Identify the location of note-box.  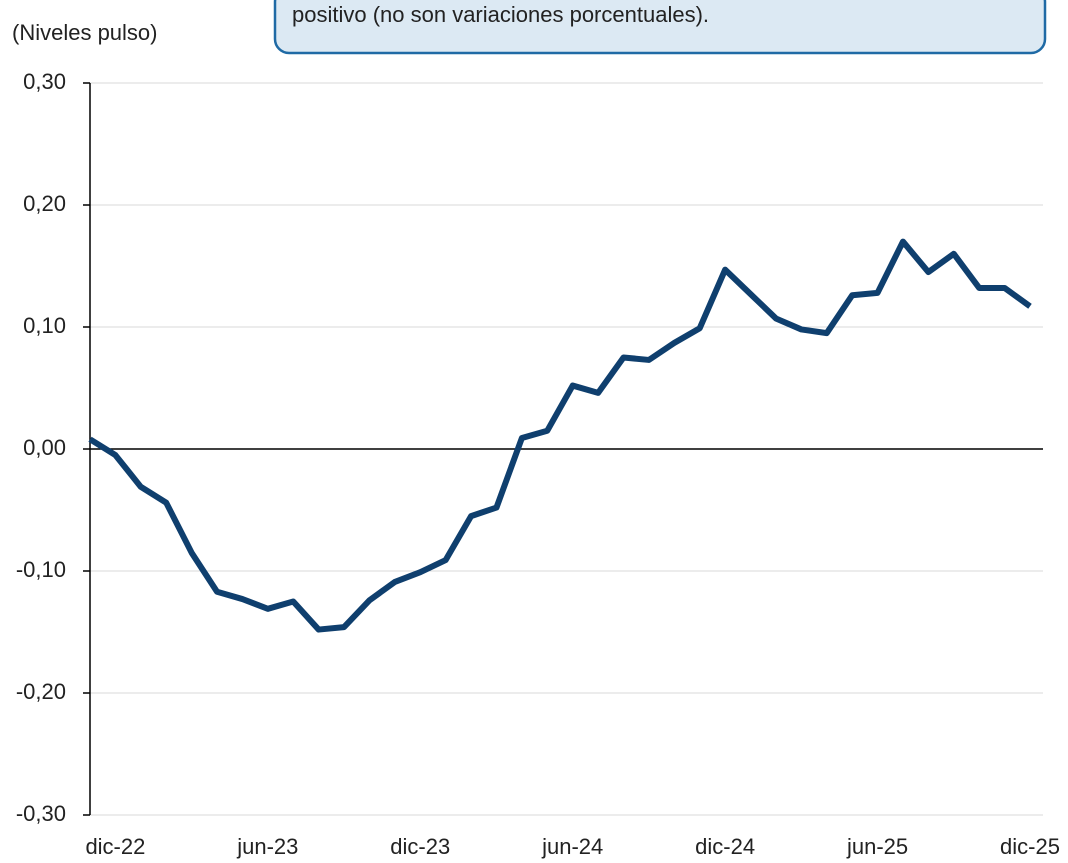
(660, 27).